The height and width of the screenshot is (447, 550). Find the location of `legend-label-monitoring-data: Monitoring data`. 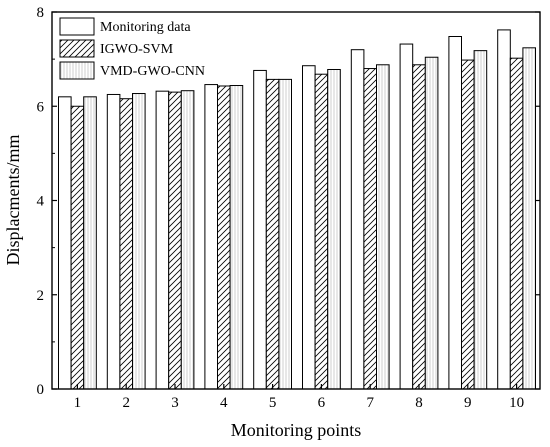

legend-label-monitoring-data: Monitoring data is located at coordinates (145, 27).